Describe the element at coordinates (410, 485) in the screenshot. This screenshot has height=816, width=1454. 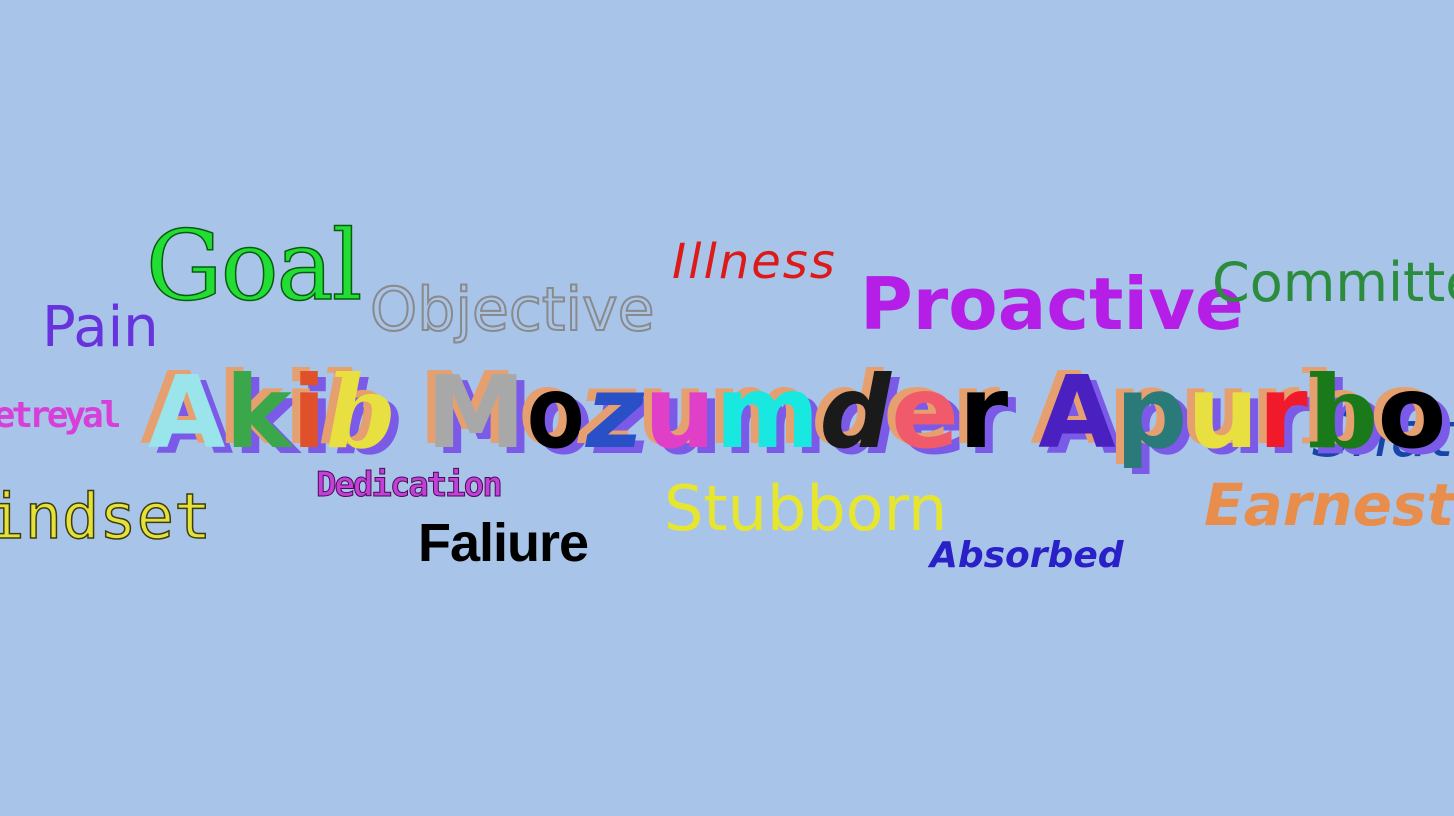
I see `word-dedication: Dedication` at that location.